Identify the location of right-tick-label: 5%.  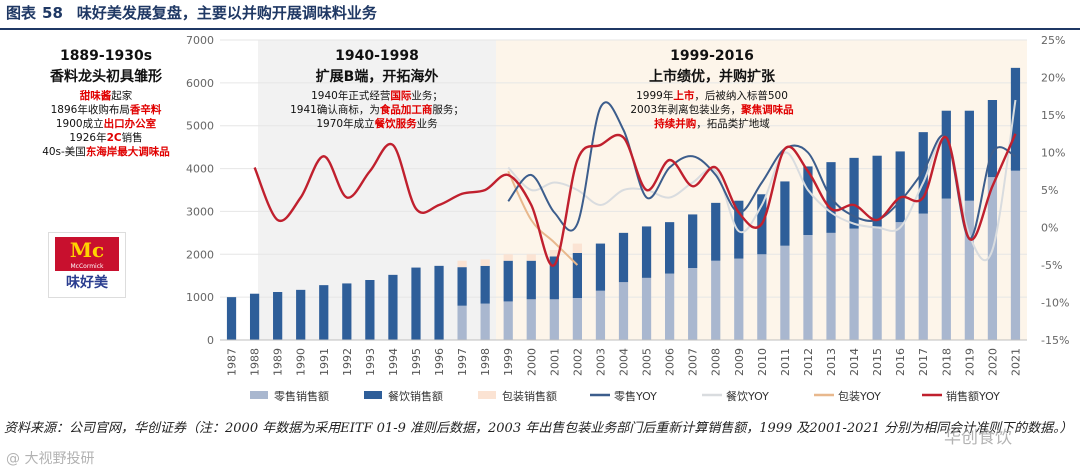
(1049, 190).